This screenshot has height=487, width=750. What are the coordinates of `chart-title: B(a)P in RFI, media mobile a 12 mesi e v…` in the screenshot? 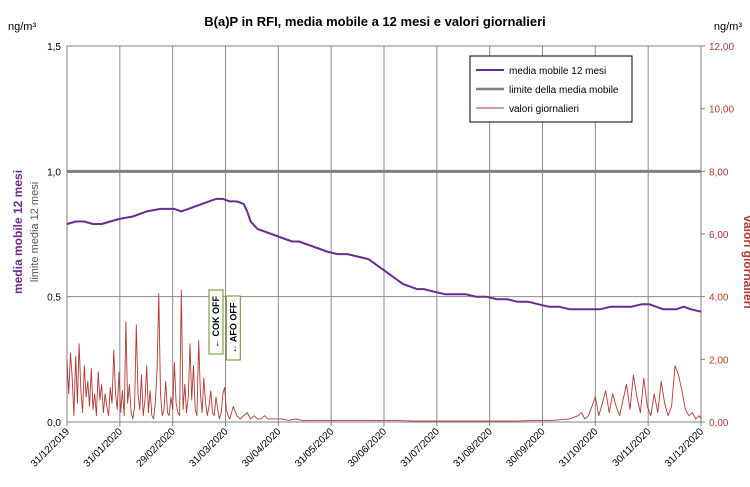 It's located at (375, 21).